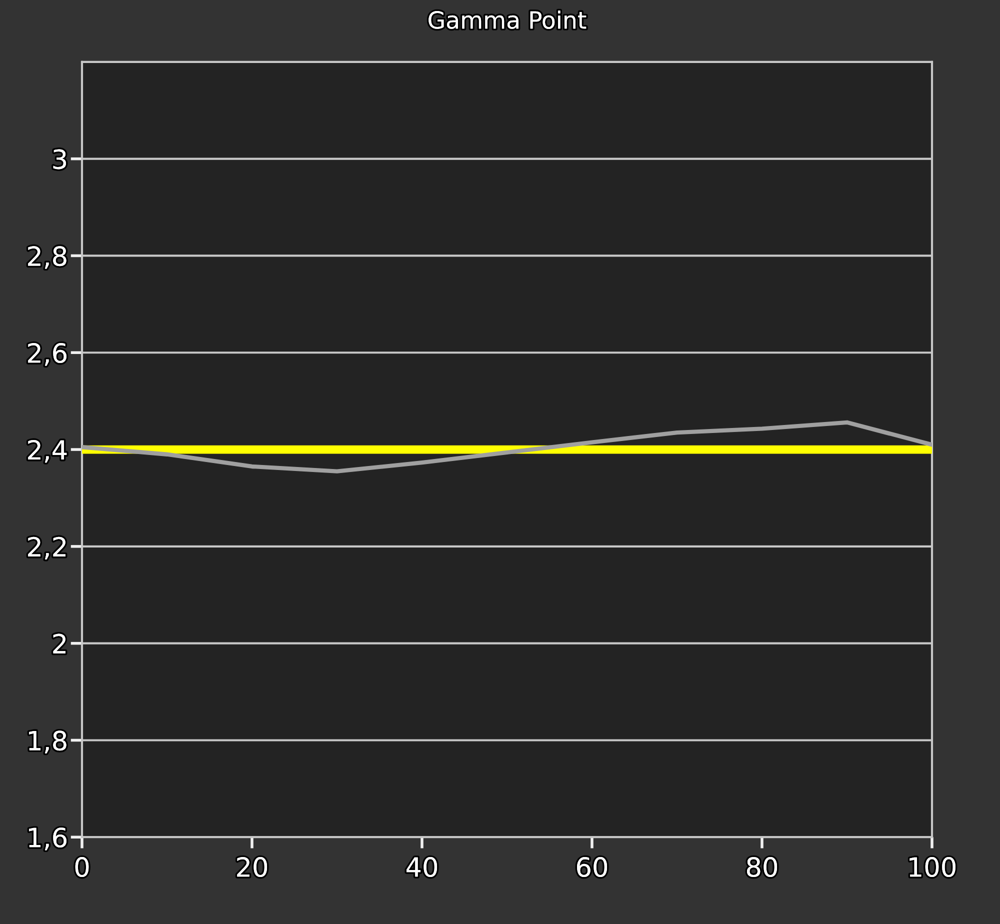 This screenshot has height=924, width=1000. What do you see at coordinates (59, 159) in the screenshot?
I see `y-tick-label: 3` at bounding box center [59, 159].